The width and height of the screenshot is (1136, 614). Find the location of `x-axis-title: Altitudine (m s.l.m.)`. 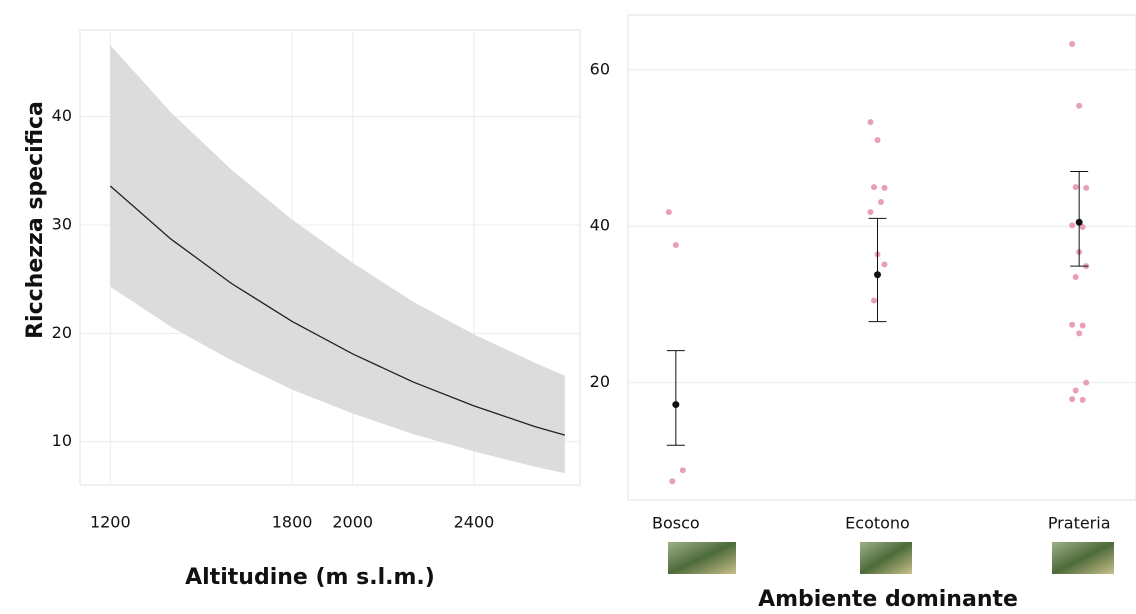

x-axis-title: Altitudine (m s.l.m.) is located at coordinates (310, 577).